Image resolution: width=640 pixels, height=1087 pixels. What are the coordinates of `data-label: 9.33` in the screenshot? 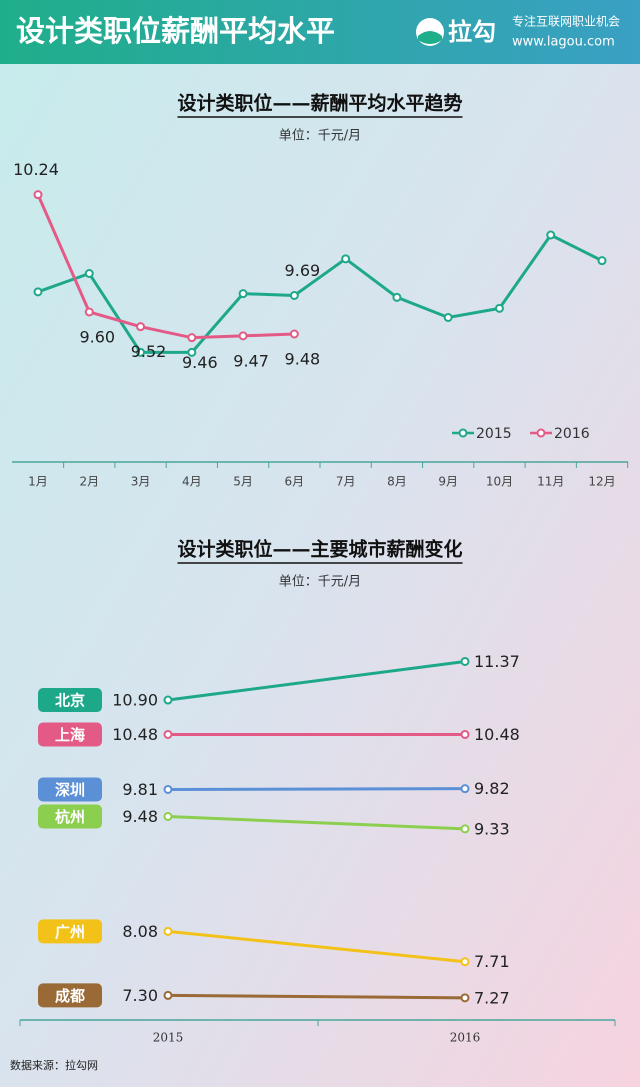 It's located at (492, 828).